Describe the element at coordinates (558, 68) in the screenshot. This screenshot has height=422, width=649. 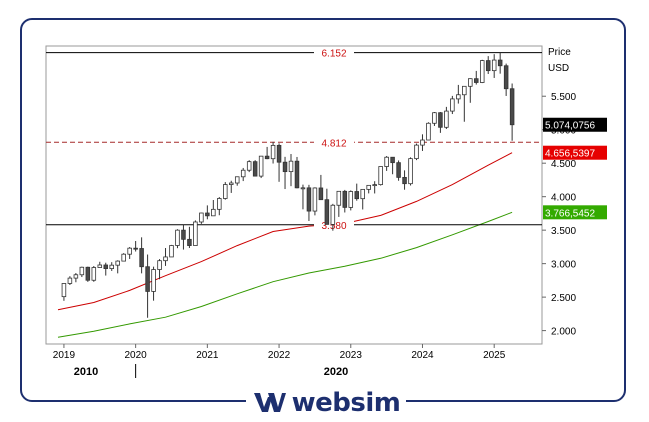
I see `y-axis-unit: USD` at that location.